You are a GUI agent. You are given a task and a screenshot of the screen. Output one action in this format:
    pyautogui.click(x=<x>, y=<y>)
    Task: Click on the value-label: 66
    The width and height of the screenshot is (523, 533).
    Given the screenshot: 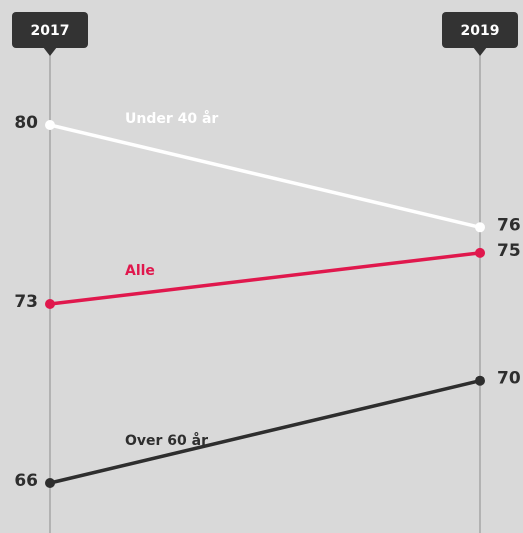 What is the action you would take?
    pyautogui.click(x=26, y=481)
    